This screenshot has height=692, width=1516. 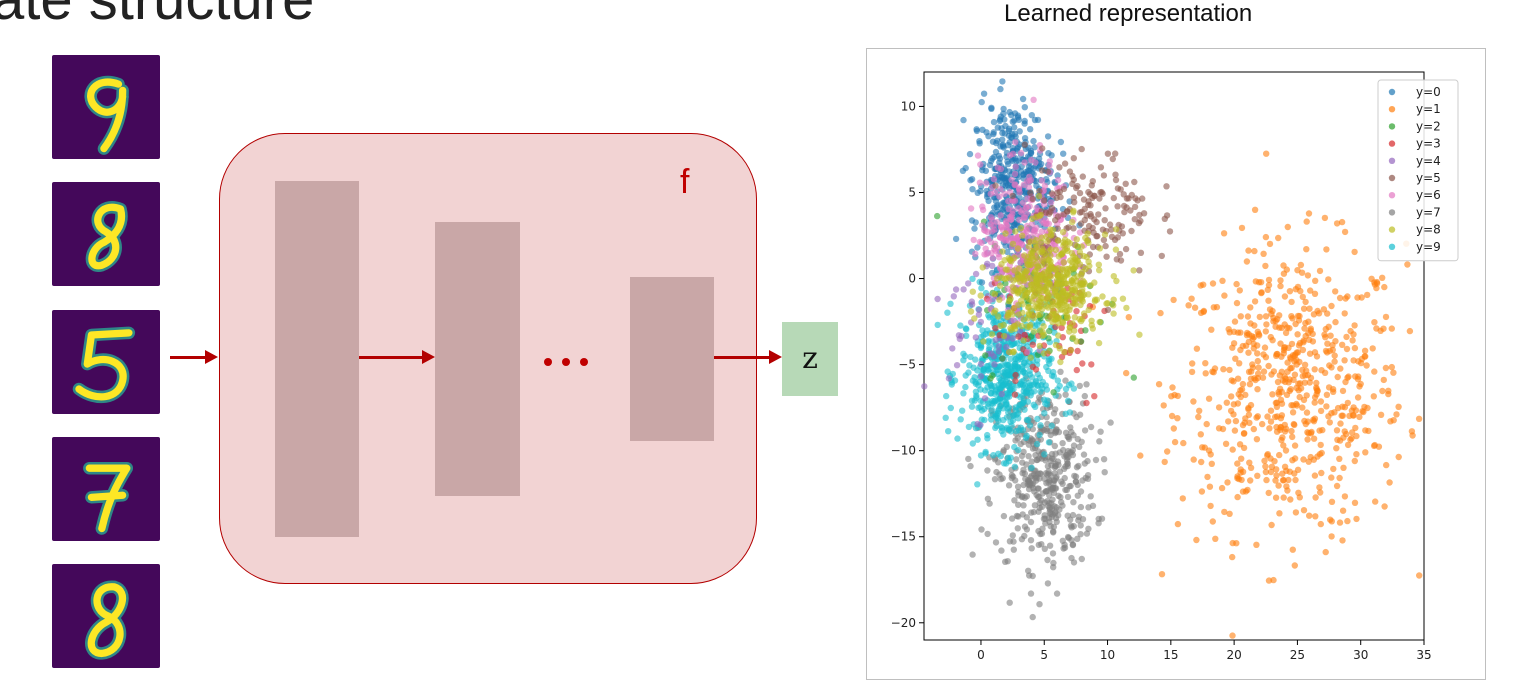 What do you see at coordinates (1428, 195) in the screenshot?
I see `legend-label: y=6` at bounding box center [1428, 195].